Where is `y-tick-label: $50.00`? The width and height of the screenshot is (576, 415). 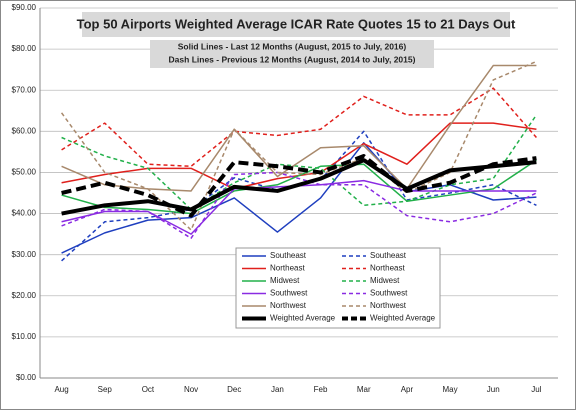
y-tick-label: $50.00 is located at coordinates (24, 172).